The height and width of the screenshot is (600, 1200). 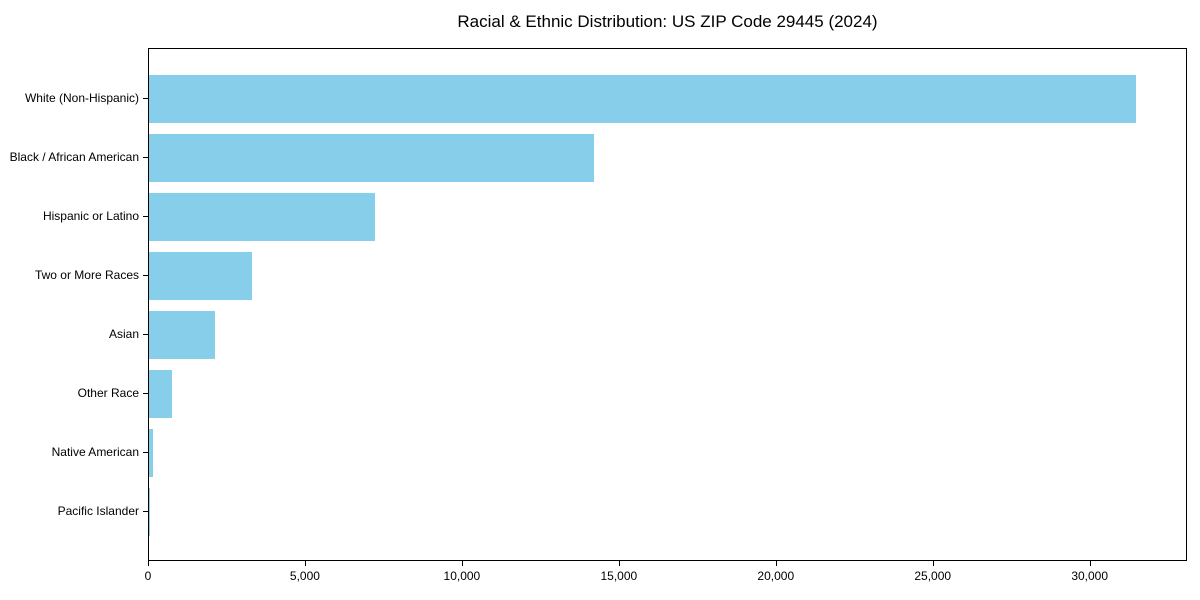 What do you see at coordinates (108, 393) in the screenshot?
I see `y-axis-label: Other Race` at bounding box center [108, 393].